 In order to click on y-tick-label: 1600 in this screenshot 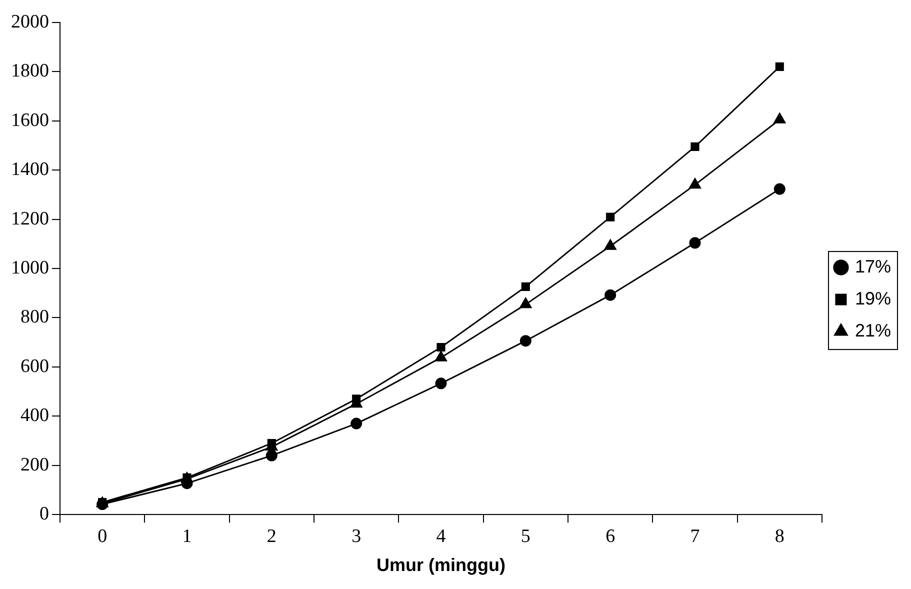, I will do `click(30, 120)`.